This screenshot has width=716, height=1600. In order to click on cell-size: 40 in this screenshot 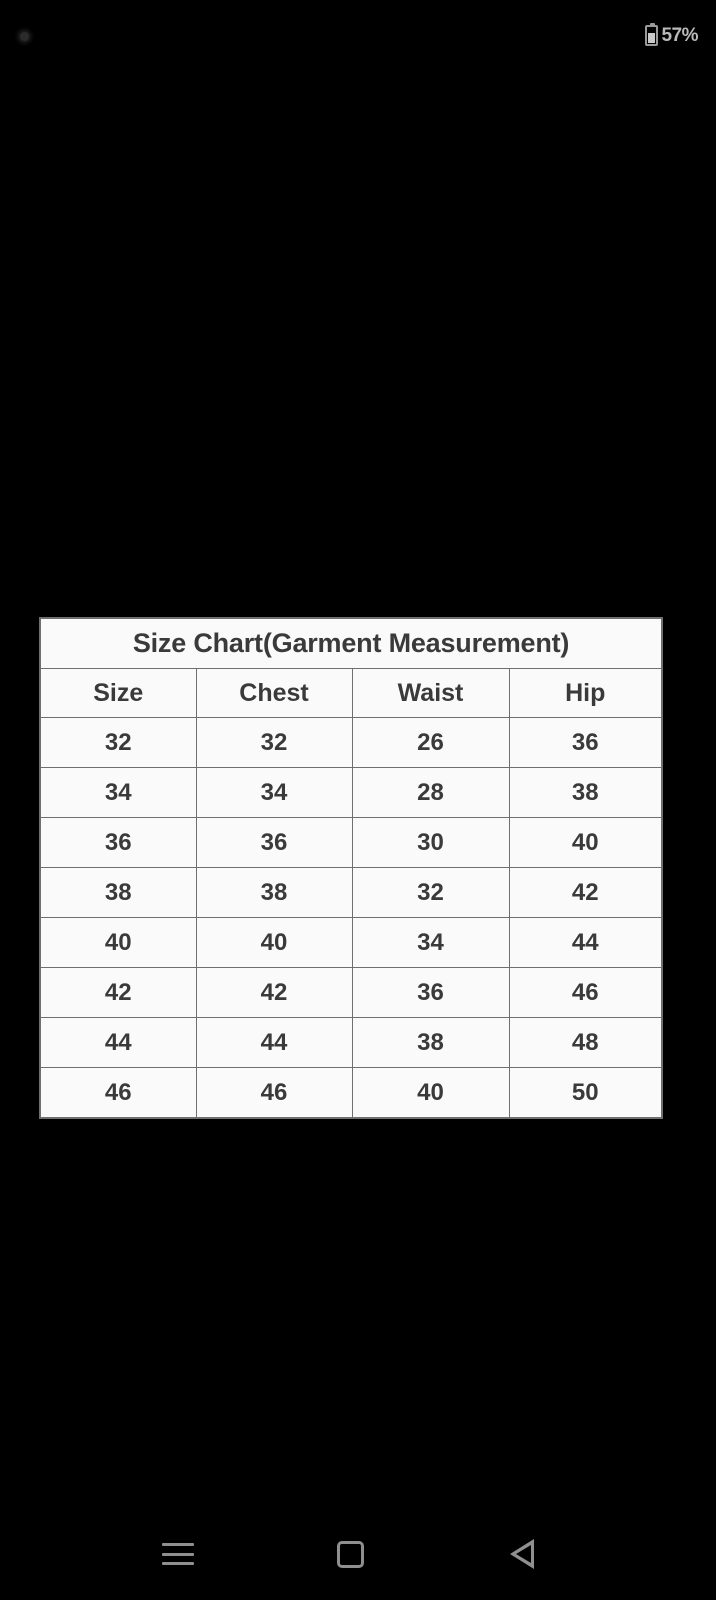, I will do `click(118, 942)`.